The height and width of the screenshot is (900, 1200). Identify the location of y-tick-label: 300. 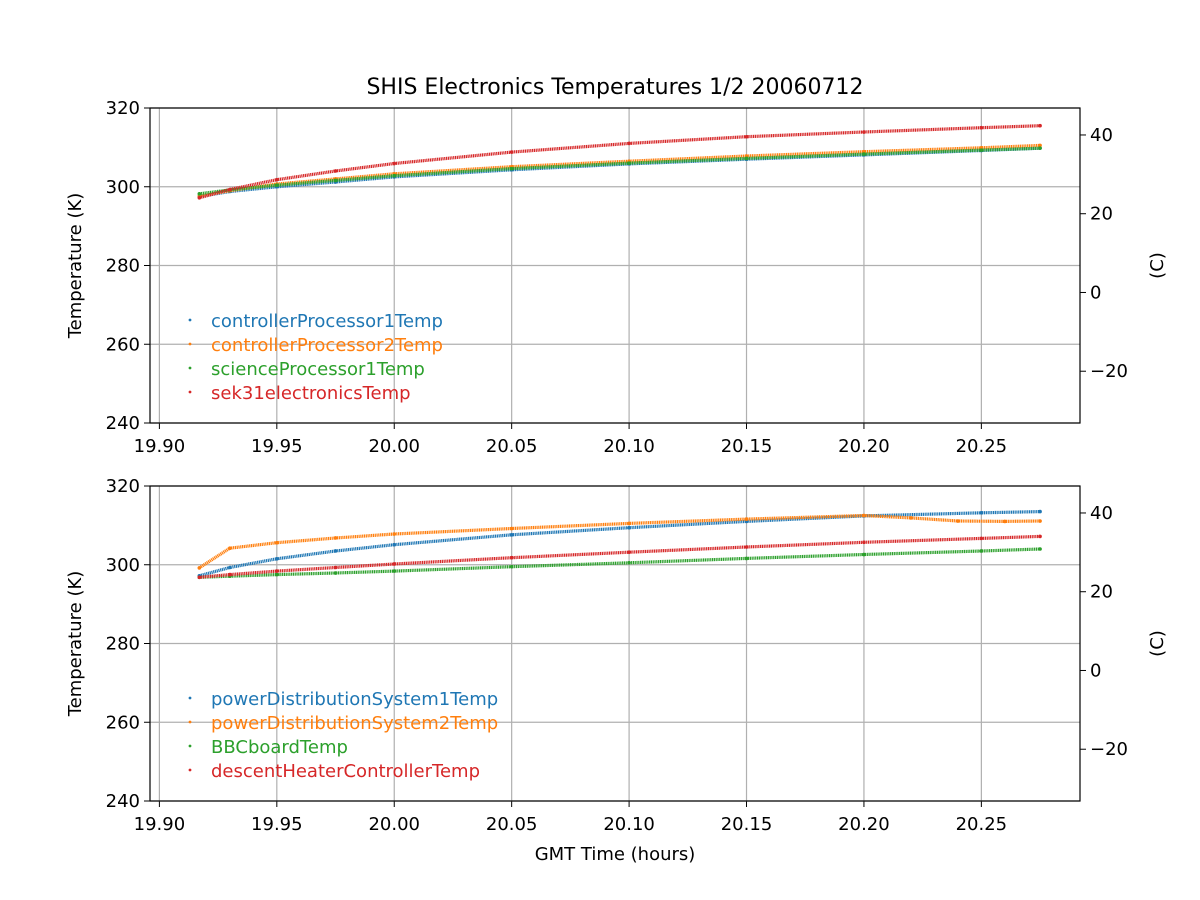
(123, 565).